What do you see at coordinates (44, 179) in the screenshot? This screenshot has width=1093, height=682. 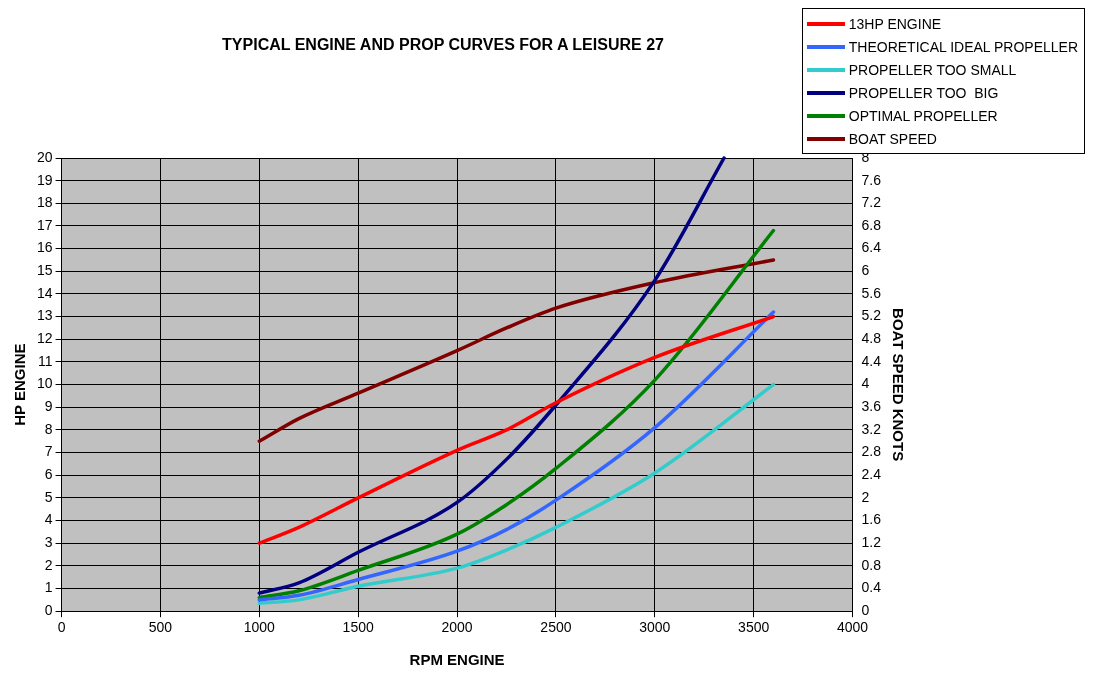 I see `y-tick-label: 19` at bounding box center [44, 179].